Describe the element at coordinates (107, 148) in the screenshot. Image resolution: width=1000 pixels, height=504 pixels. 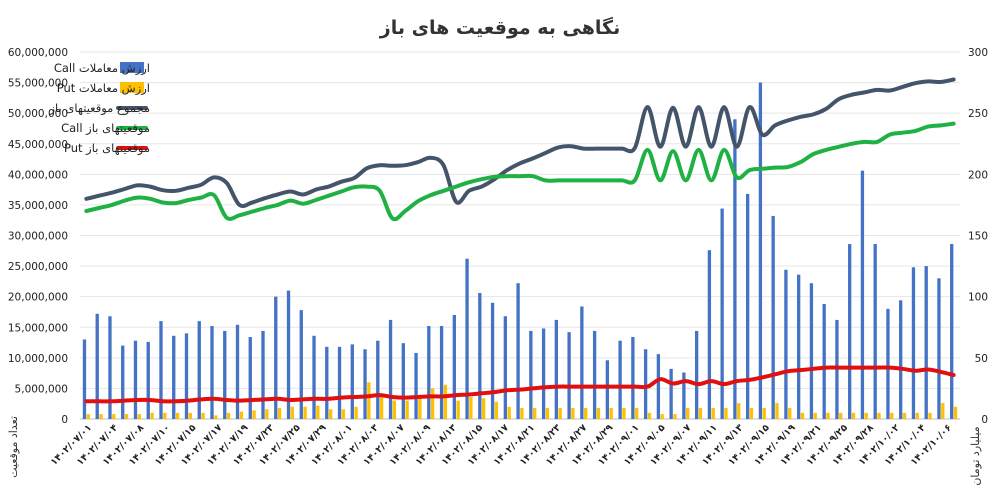
I see `legend-label: موقعیتهای باز Put` at that location.